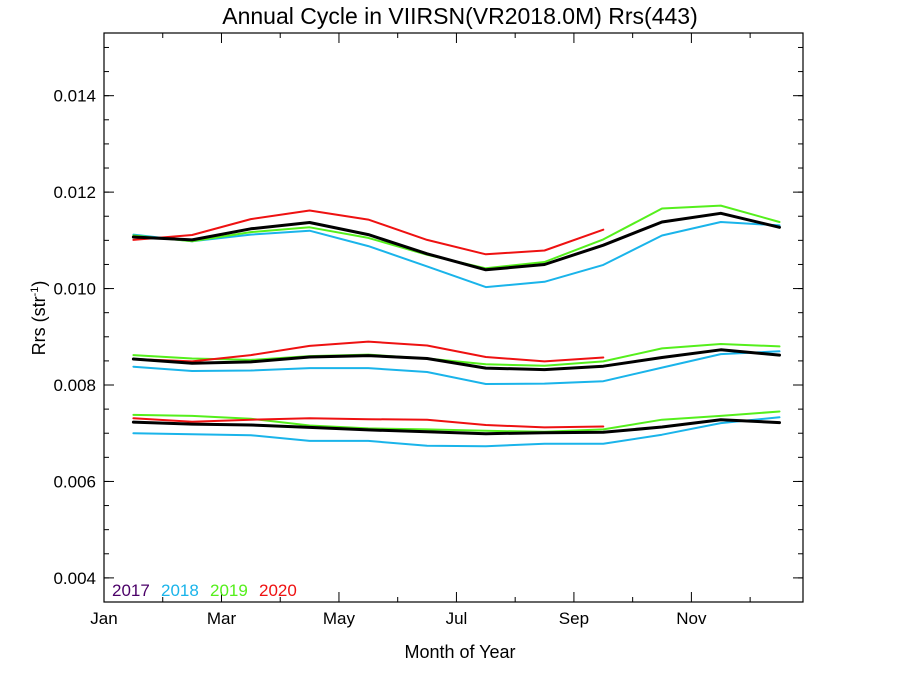 Image resolution: width=900 pixels, height=675 pixels. Describe the element at coordinates (459, 652) in the screenshot. I see `x-axis-label: Month of Year` at that location.